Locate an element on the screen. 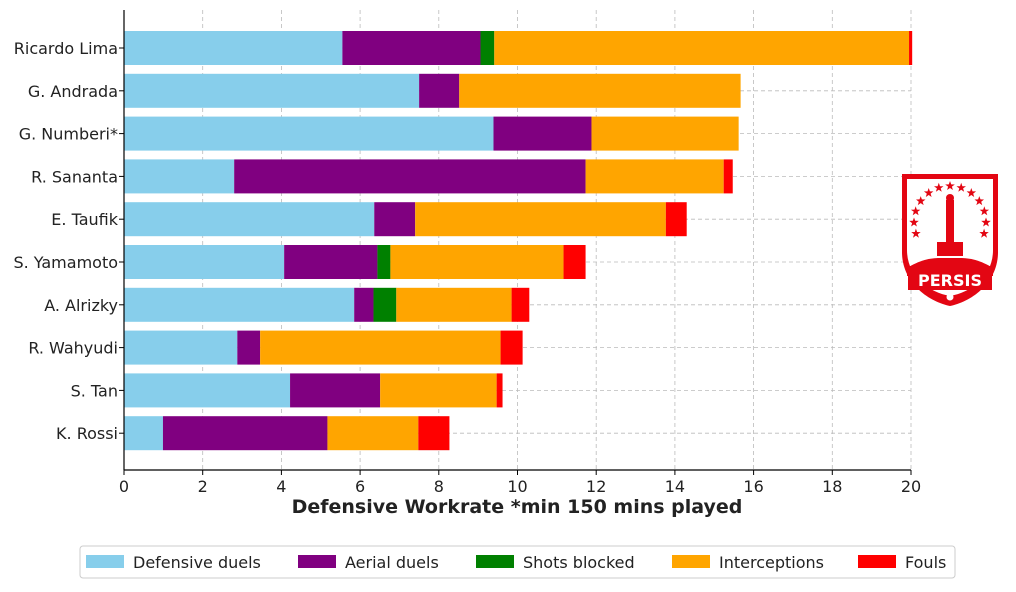 The height and width of the screenshot is (592, 1016). y-tick-label: G. Numberi* is located at coordinates (68, 134).